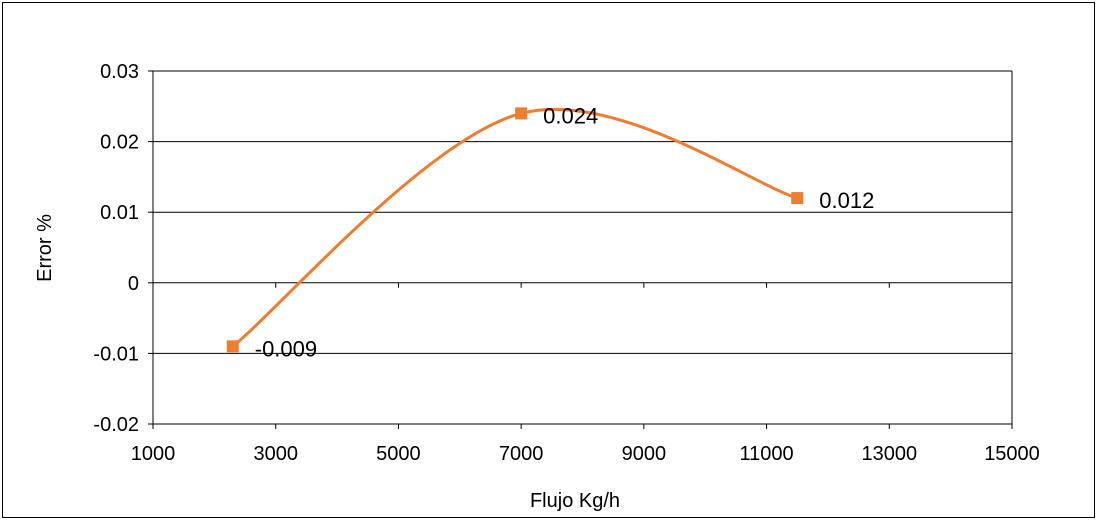 This screenshot has height=520, width=1099. I want to click on x-tick-label-1: 3000, so click(275, 454).